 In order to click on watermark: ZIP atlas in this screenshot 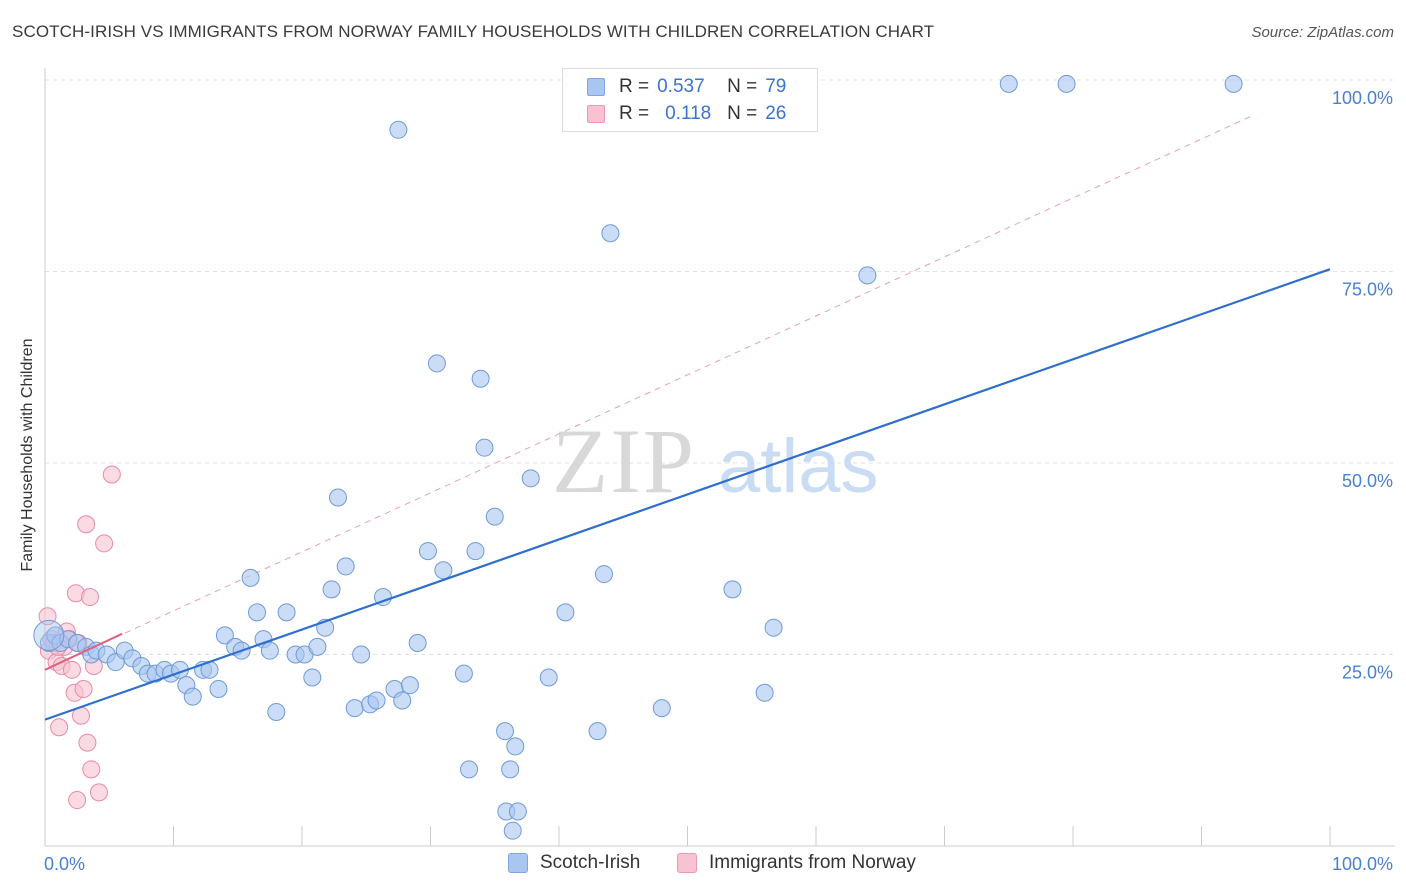, I will do `click(715, 461)`.